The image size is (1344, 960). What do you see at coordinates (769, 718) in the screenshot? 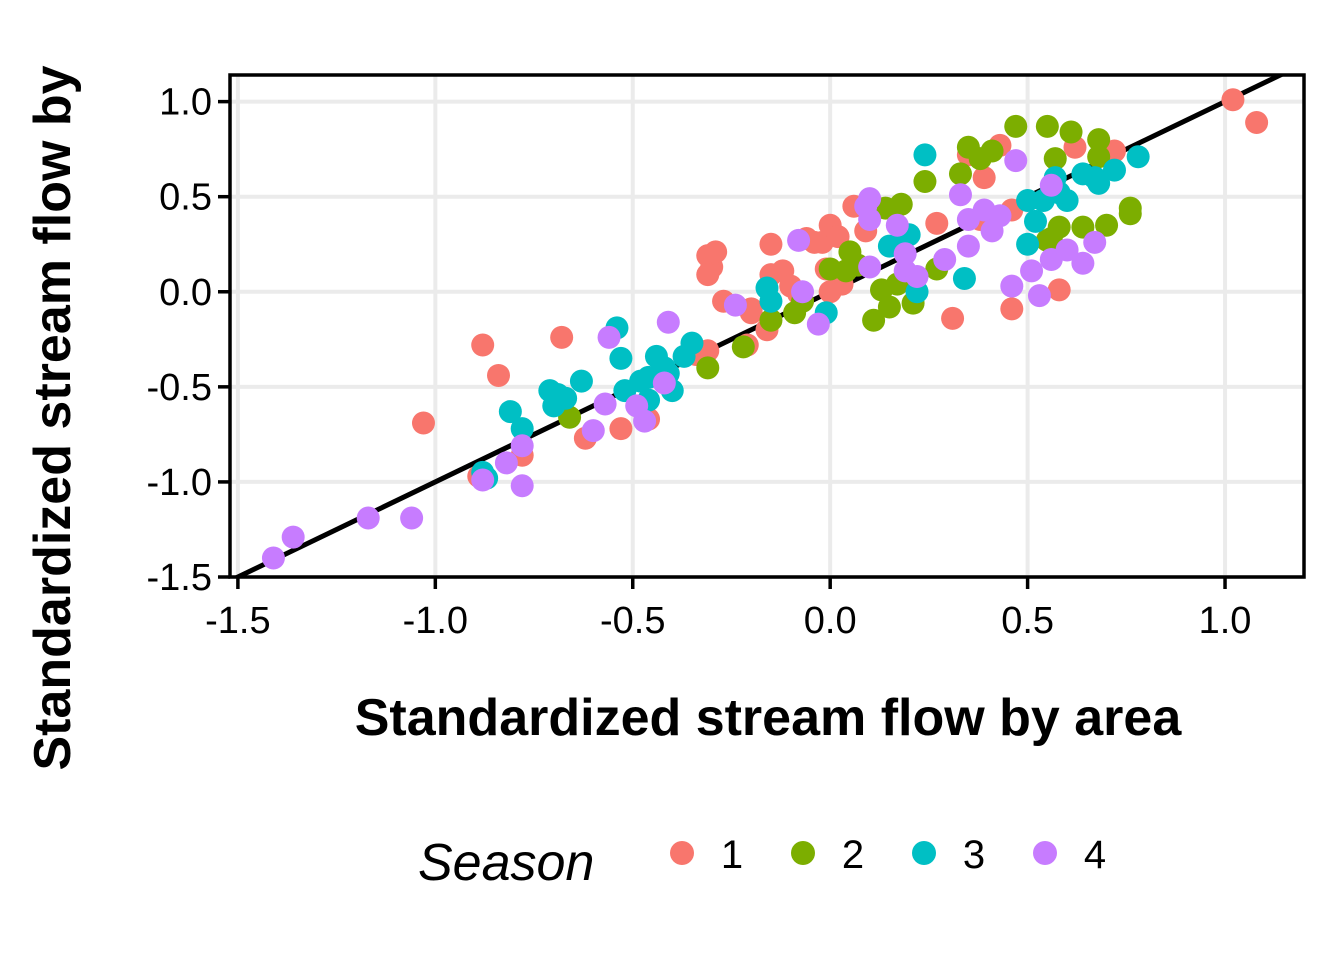
I see `x-axis-title: Standardized stream flow by area` at bounding box center [769, 718].